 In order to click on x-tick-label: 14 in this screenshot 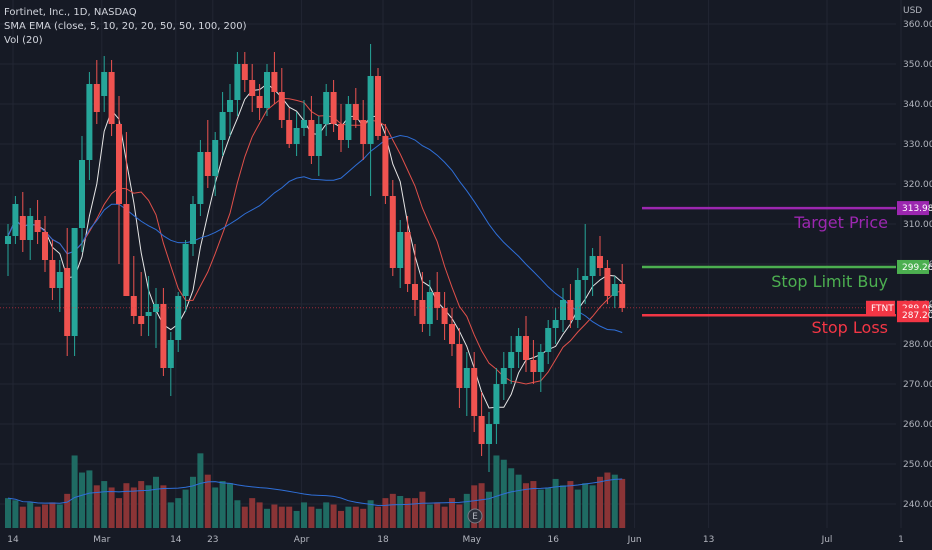, I will do `click(13, 540)`.